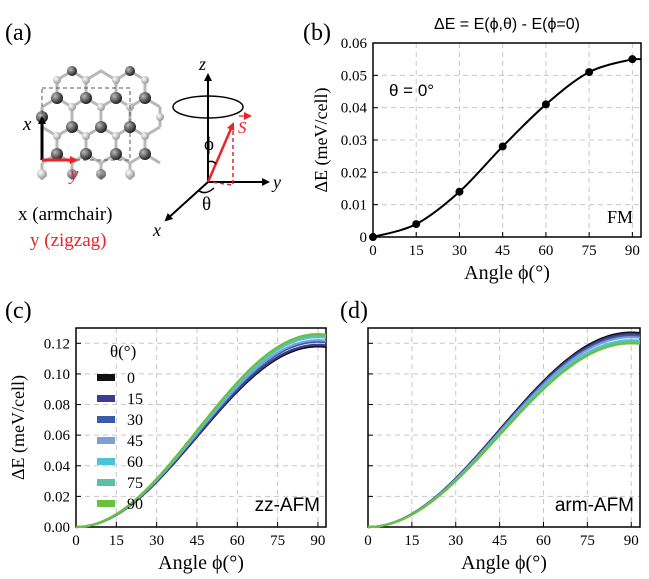  Describe the element at coordinates (186, 201) in the screenshot. I see `x-axis-arrow` at that location.